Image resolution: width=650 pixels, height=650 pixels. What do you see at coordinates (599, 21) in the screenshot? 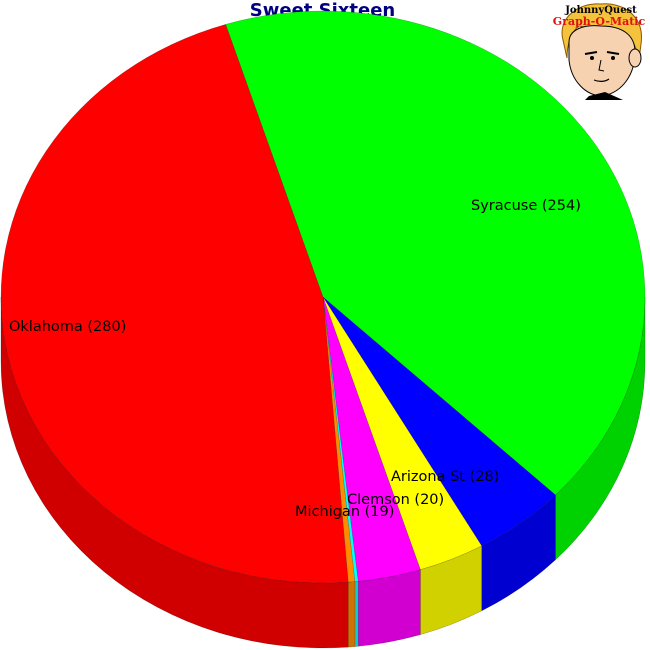
I see `logo-line-2: Graph-O-Matic` at bounding box center [599, 21].